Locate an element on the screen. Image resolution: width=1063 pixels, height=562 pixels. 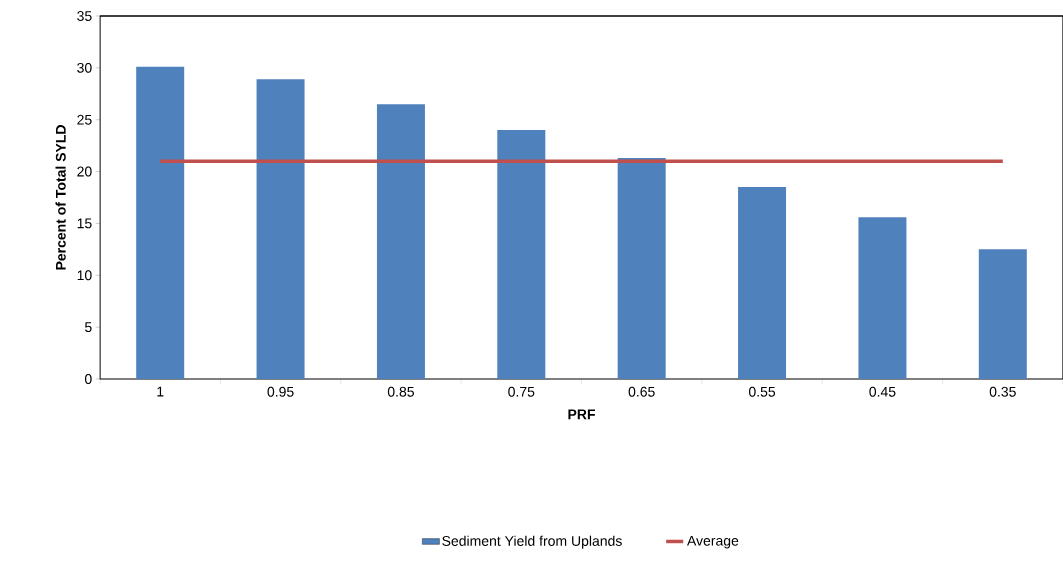
x-tick-label: 0.65 is located at coordinates (641, 391).